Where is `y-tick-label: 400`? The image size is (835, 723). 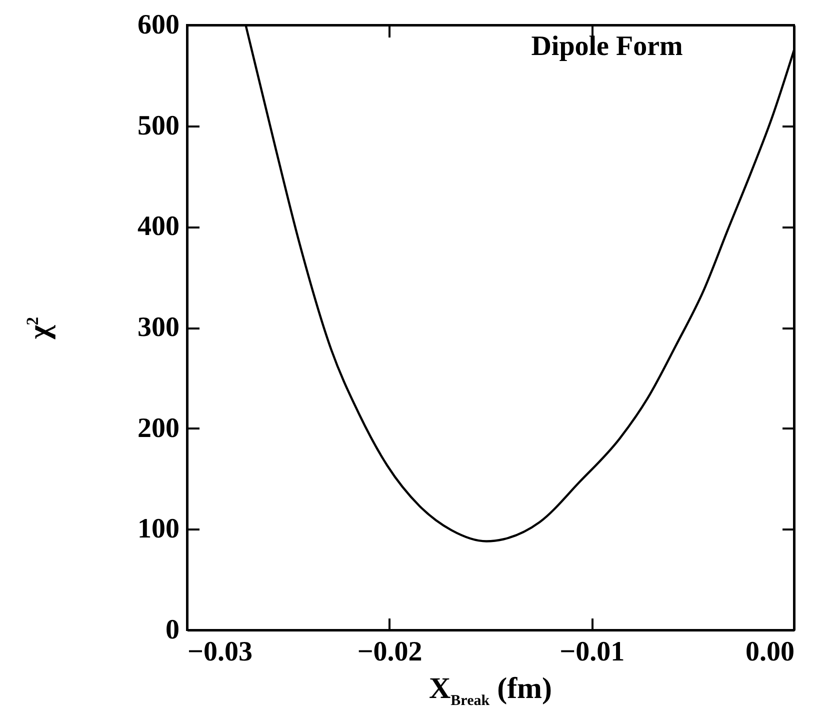
y-tick-label: 400 is located at coordinates (159, 226).